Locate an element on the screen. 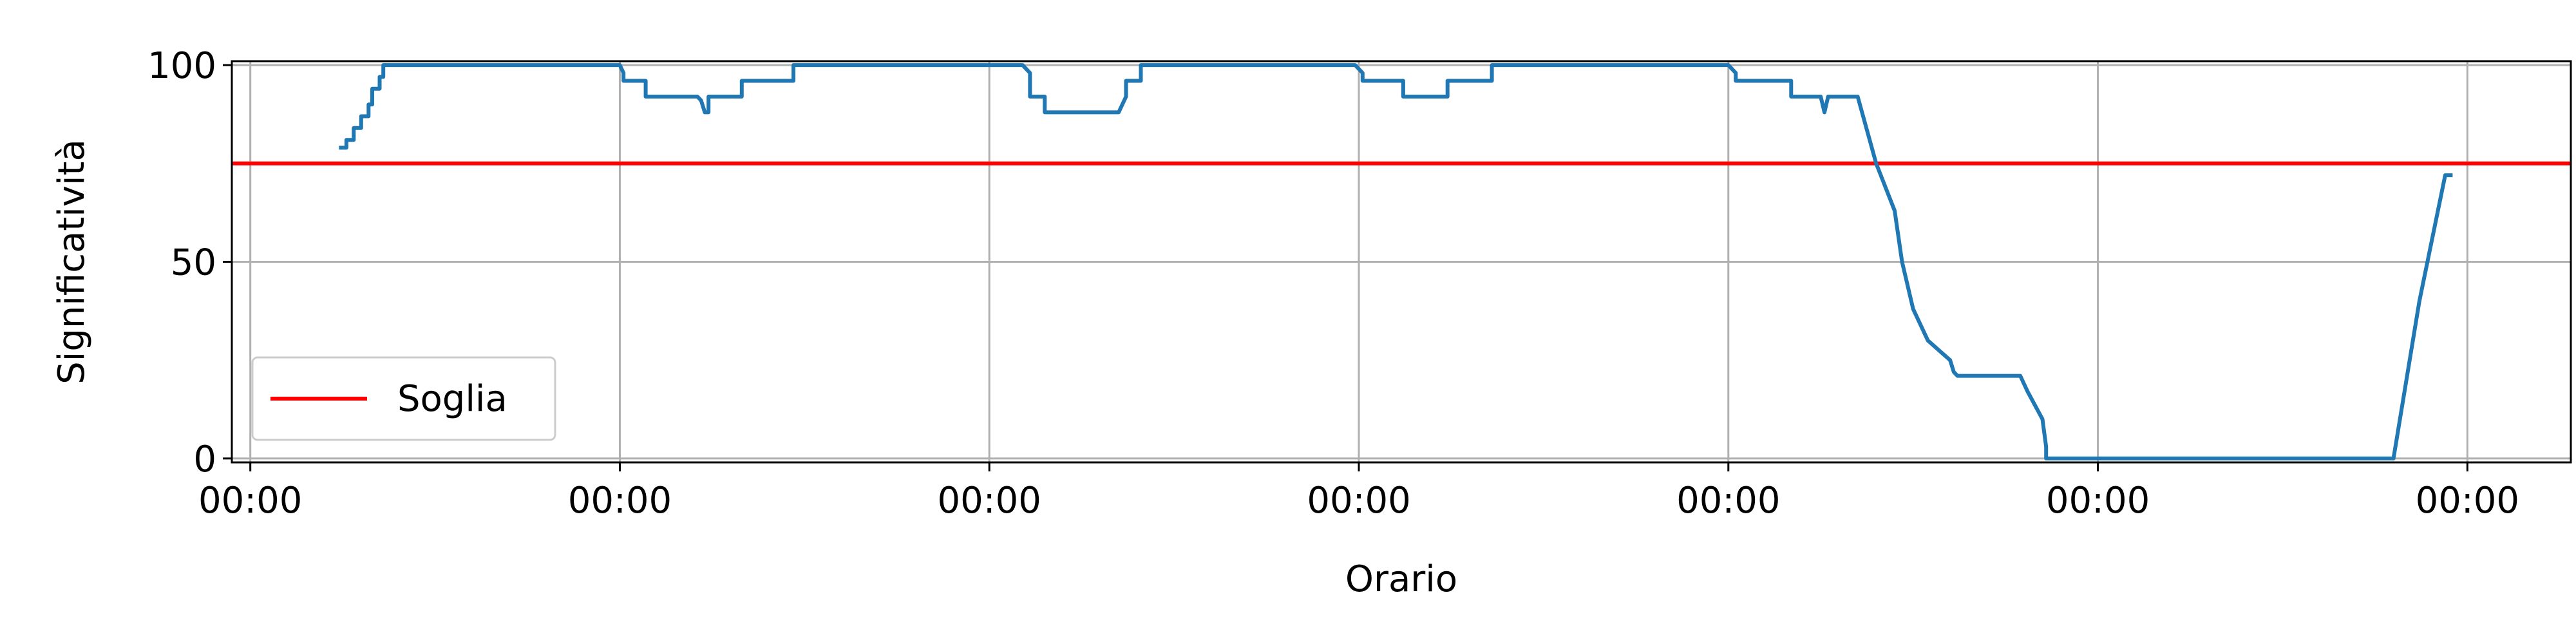  legend-box is located at coordinates (403, 399).